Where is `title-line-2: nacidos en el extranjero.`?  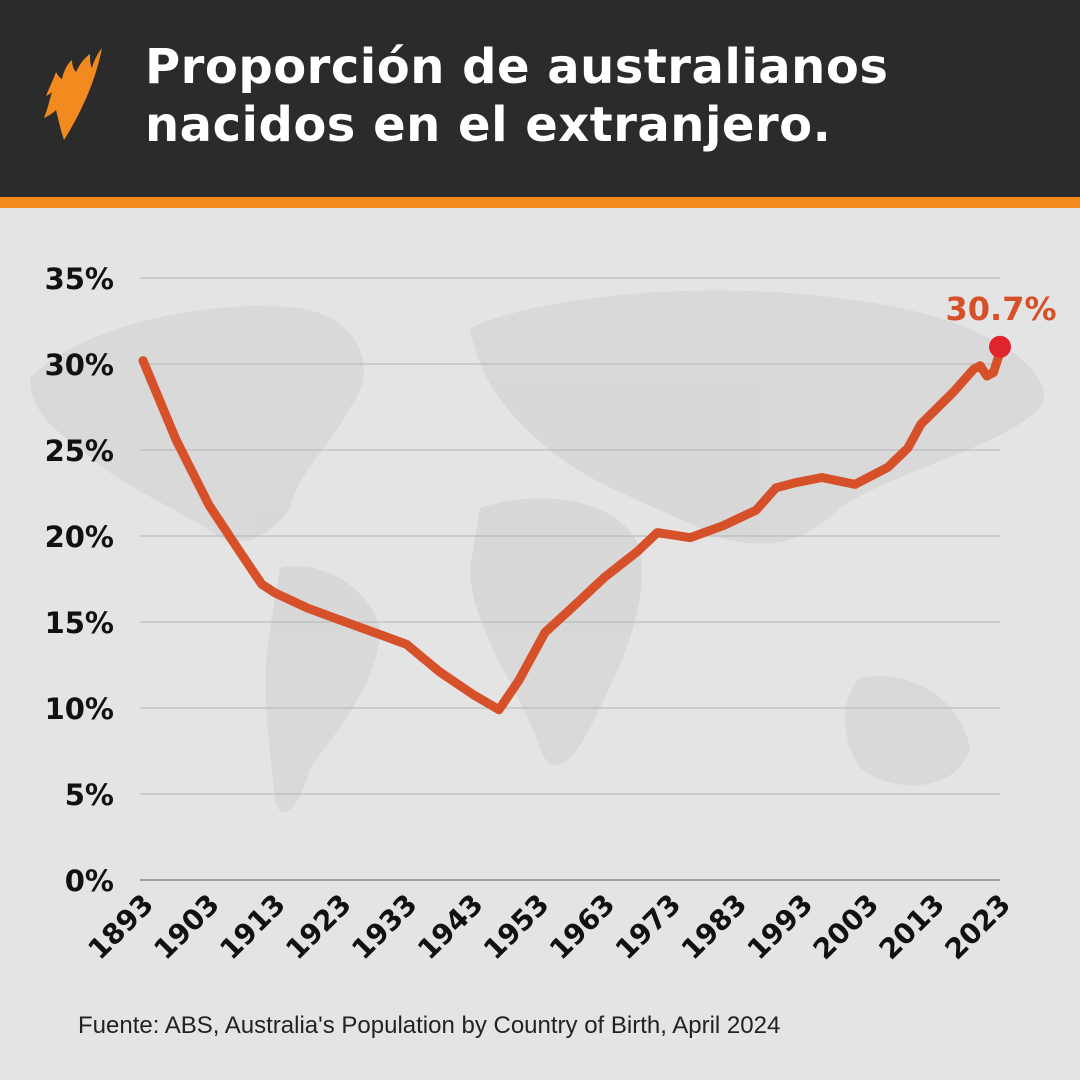 title-line-2: nacidos en el extranjero. is located at coordinates (488, 125).